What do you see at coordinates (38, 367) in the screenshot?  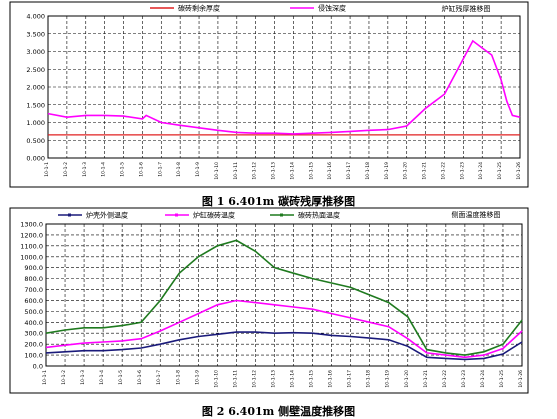 I see `y-tick-label: 0.0` at bounding box center [38, 367].